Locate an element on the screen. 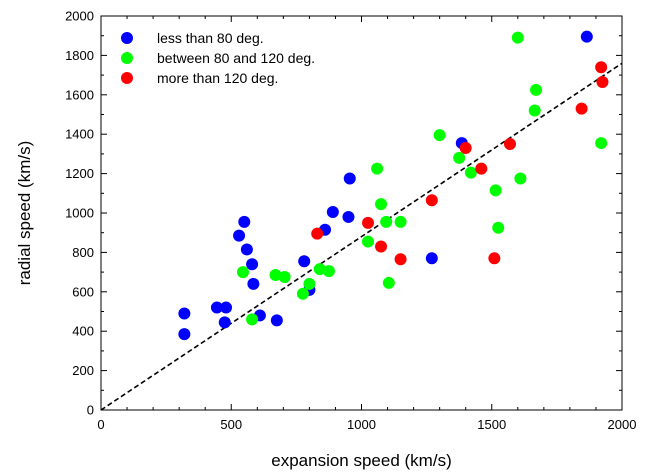 The height and width of the screenshot is (473, 651). y-tick-label: 200 is located at coordinates (83, 370).